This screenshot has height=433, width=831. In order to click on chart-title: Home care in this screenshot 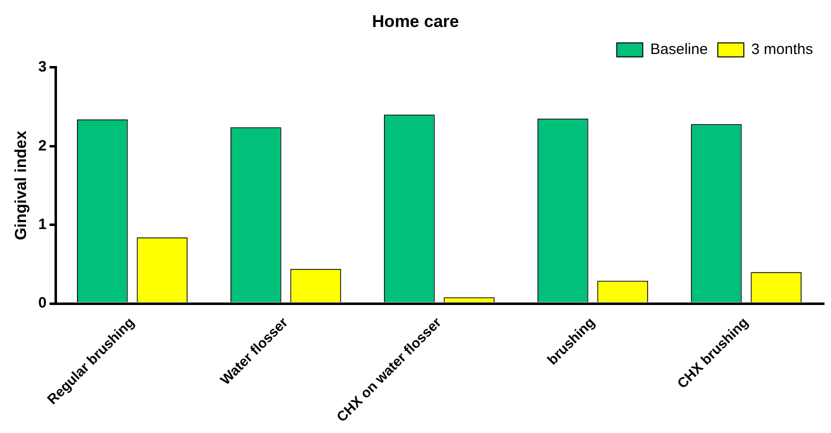, I will do `click(415, 21)`.